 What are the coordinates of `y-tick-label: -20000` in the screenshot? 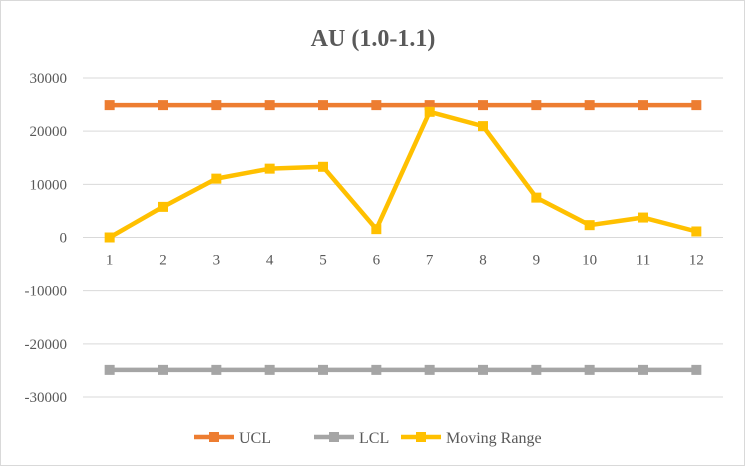 It's located at (46, 345).